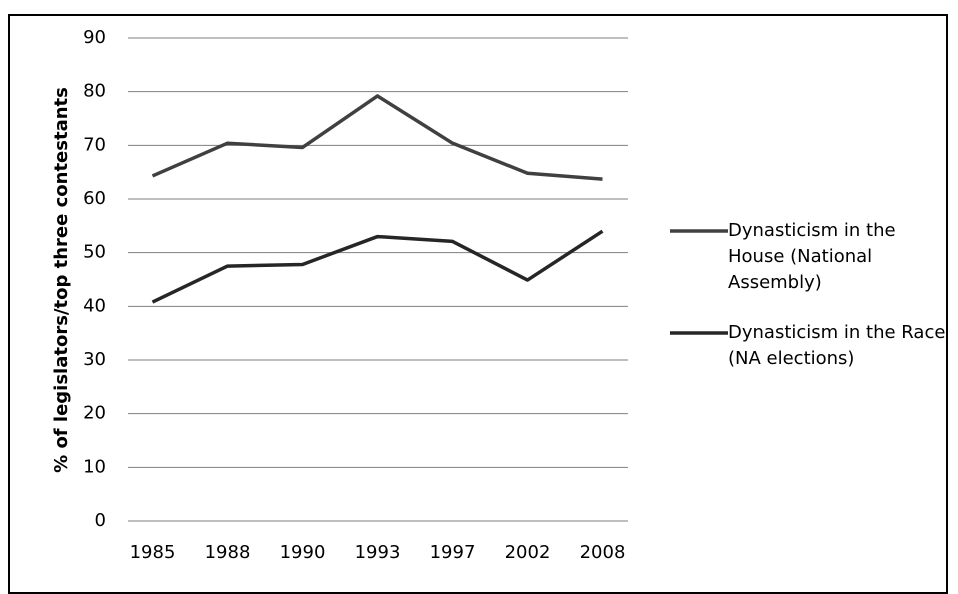 This screenshot has height=594, width=958. Describe the element at coordinates (100, 520) in the screenshot. I see `y-tick-label: 0` at that location.